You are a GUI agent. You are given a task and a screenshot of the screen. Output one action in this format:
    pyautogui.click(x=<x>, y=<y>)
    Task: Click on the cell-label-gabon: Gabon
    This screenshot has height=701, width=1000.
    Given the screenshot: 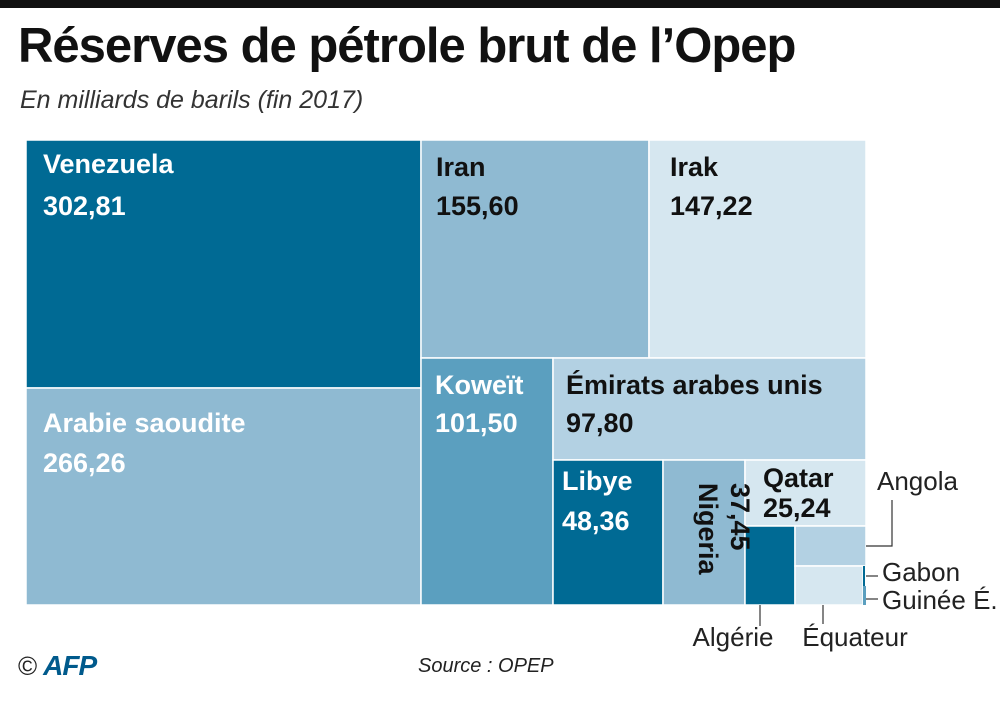 What is the action you would take?
    pyautogui.click(x=921, y=572)
    